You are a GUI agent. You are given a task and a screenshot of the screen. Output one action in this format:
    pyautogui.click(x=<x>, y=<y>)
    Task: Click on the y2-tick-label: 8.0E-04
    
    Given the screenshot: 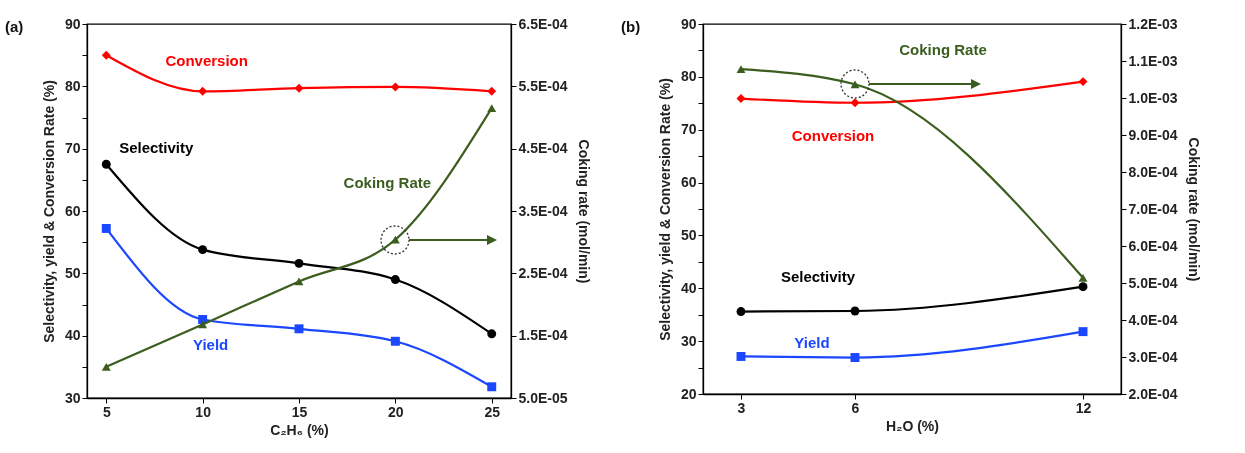 What is the action you would take?
    pyautogui.click(x=1153, y=171)
    